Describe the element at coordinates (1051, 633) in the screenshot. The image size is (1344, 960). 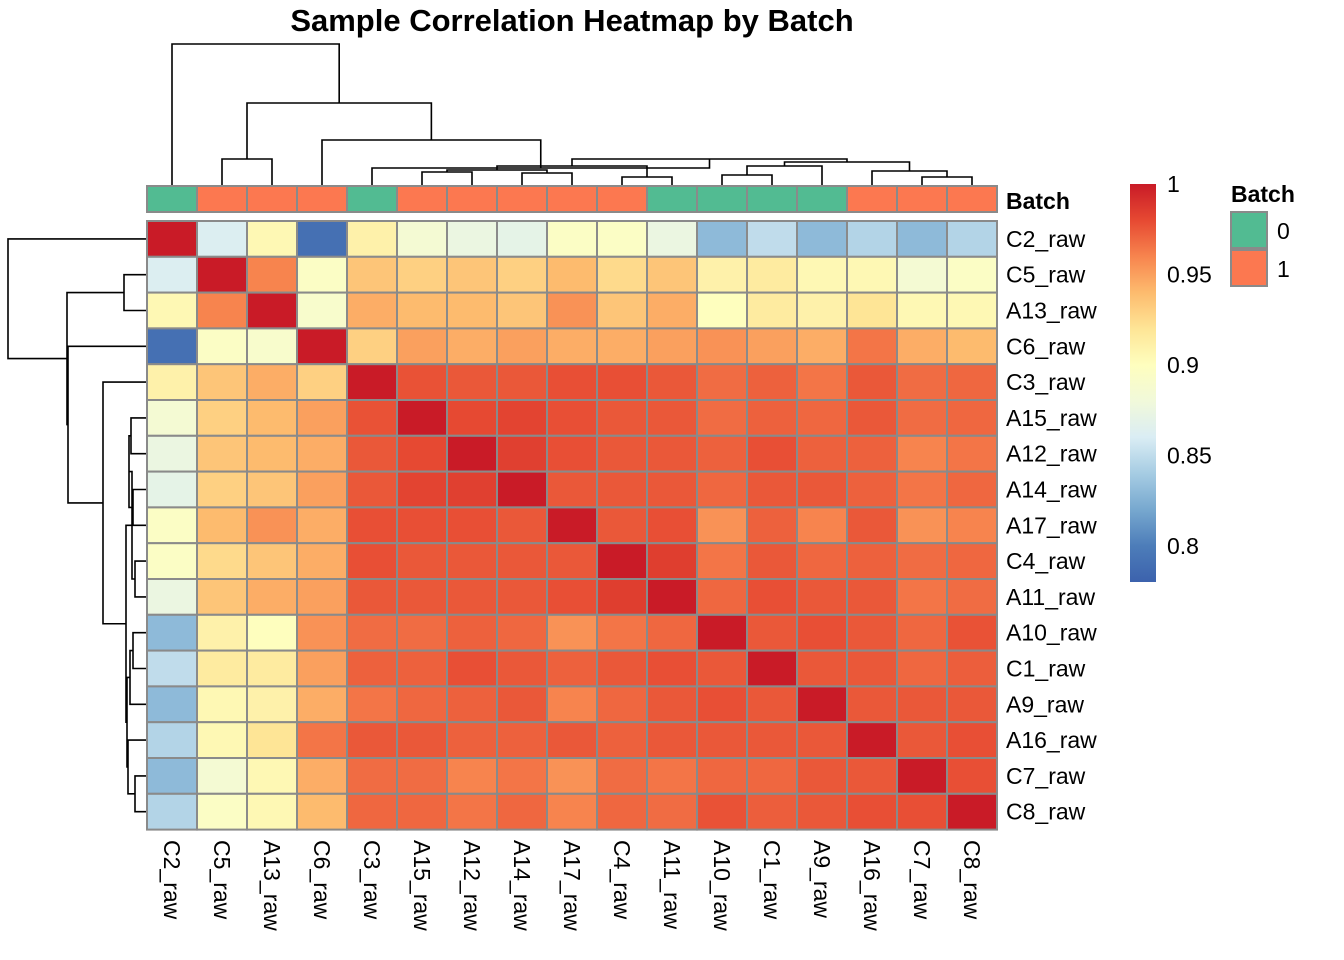
I see `row-label: A10_raw` at that location.